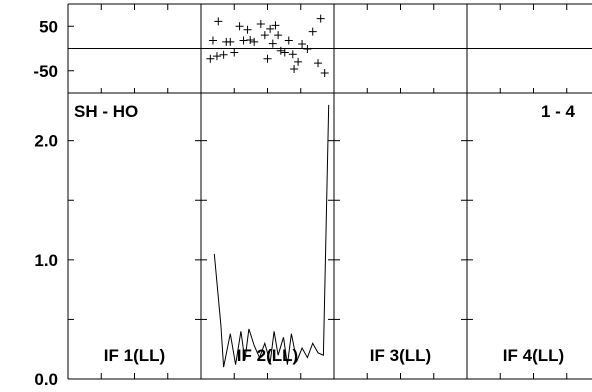 This screenshot has width=592, height=392. Describe the element at coordinates (134, 355) in the screenshot. I see `panel-label-1: IF 1(LL)` at that location.